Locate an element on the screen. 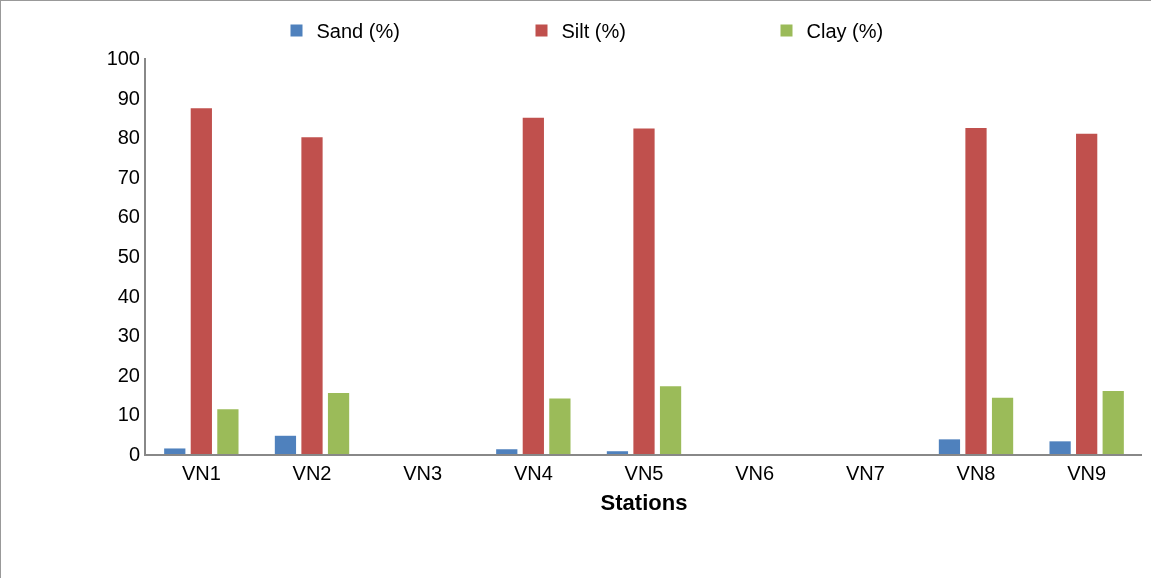 Image resolution: width=1151 pixels, height=578 pixels. legend-label: Clay (%) is located at coordinates (845, 31).